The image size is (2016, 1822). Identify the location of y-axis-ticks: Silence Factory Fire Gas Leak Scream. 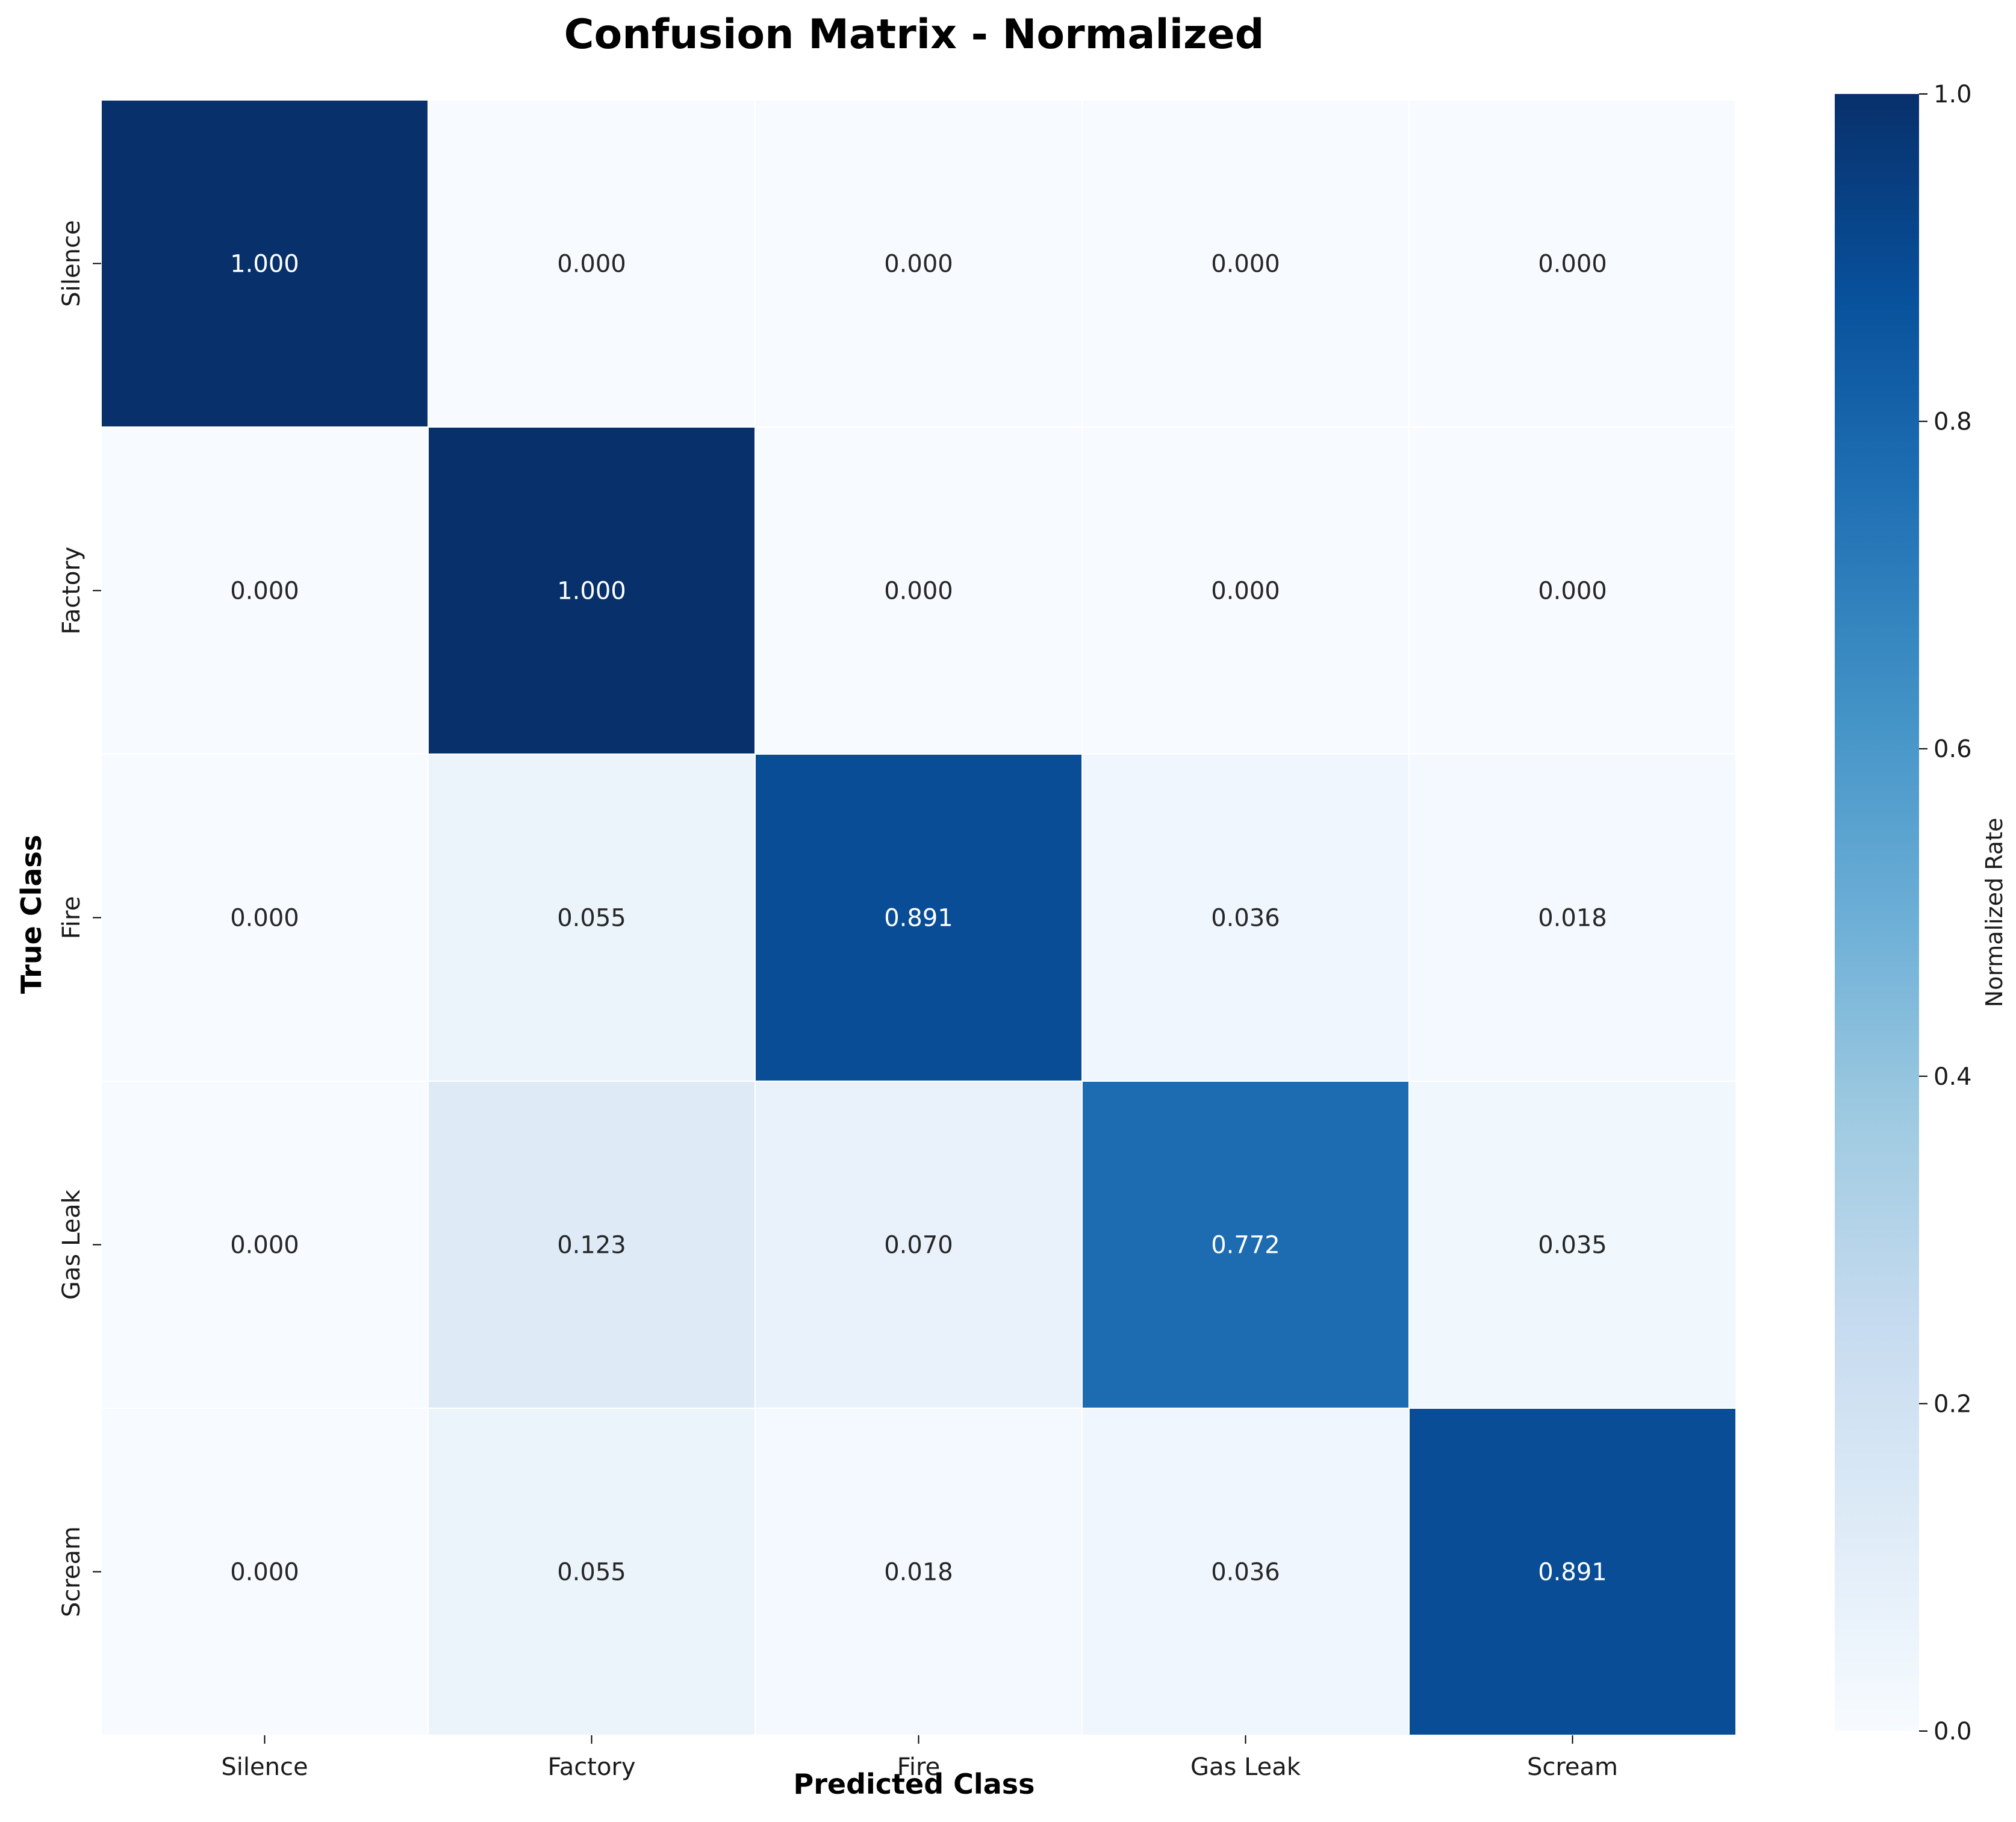
(80, 918).